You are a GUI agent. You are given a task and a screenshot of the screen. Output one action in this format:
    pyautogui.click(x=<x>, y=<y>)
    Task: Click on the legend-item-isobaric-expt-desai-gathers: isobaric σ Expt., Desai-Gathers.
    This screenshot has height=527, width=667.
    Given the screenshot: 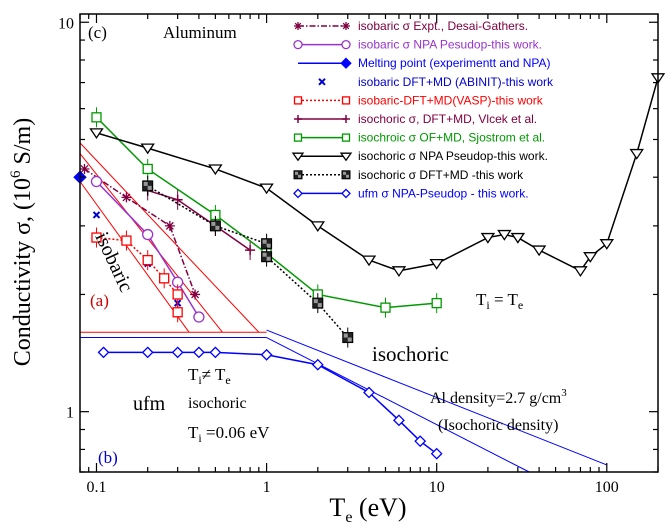 What is the action you would take?
    pyautogui.click(x=411, y=26)
    